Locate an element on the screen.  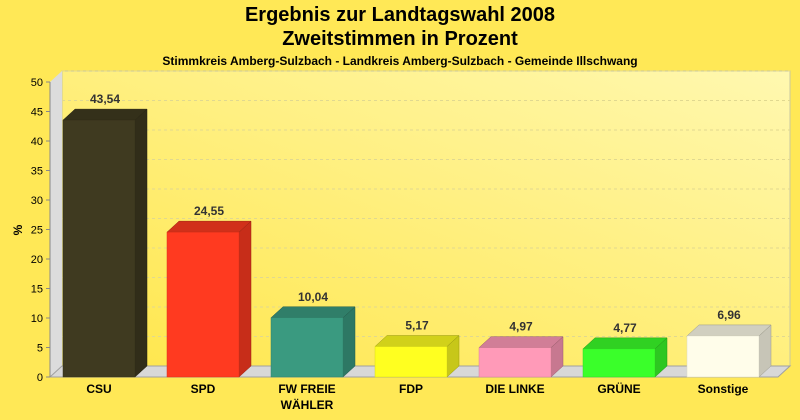
y-axis-label: % is located at coordinates (18, 229).